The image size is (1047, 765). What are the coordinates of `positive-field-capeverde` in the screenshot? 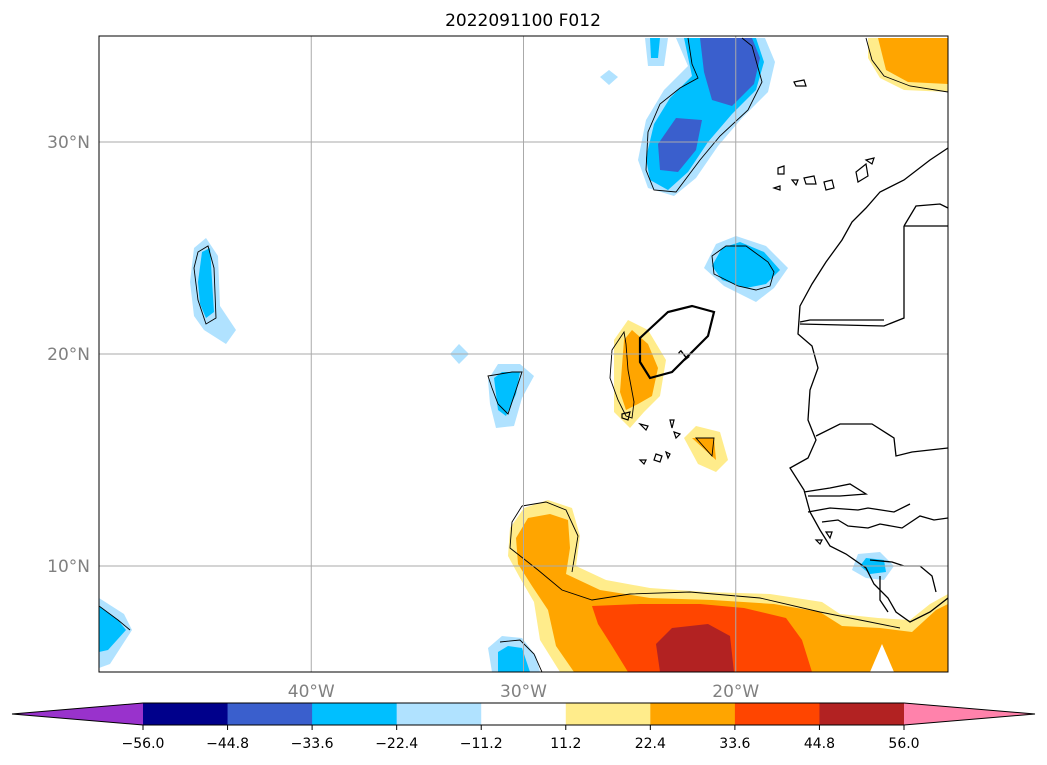 It's located at (671, 396).